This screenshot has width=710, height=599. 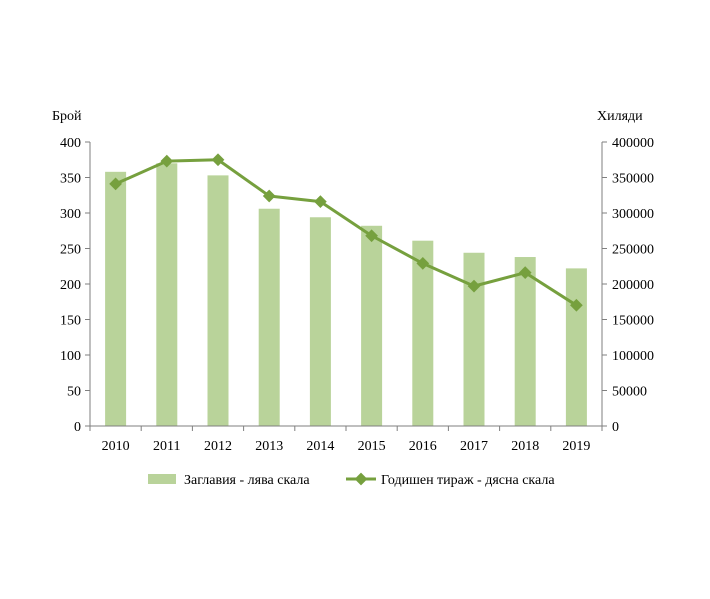 What do you see at coordinates (218, 446) in the screenshot?
I see `x-tick-label-2012: 2012` at bounding box center [218, 446].